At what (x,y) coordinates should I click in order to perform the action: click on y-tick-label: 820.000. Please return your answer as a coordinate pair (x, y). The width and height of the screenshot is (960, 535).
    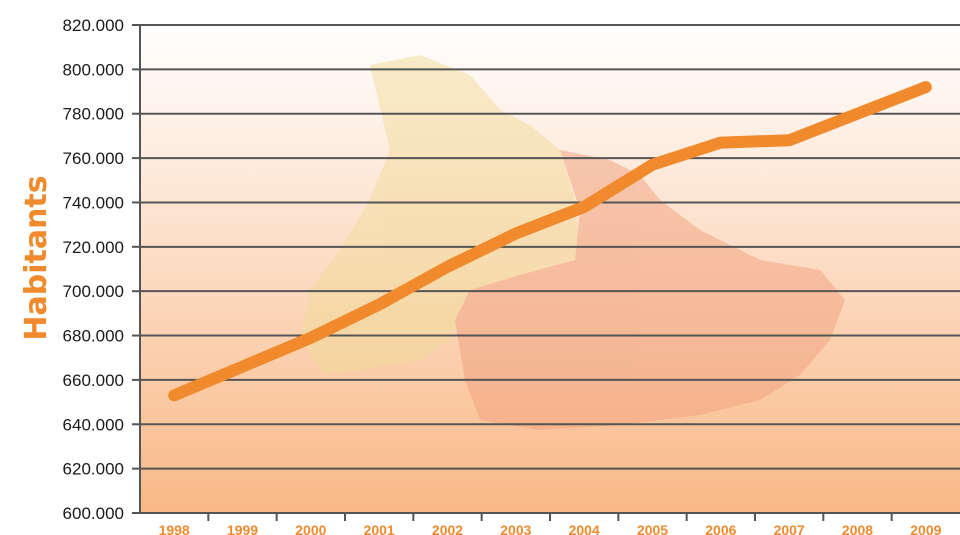
    Looking at the image, I should click on (93, 25).